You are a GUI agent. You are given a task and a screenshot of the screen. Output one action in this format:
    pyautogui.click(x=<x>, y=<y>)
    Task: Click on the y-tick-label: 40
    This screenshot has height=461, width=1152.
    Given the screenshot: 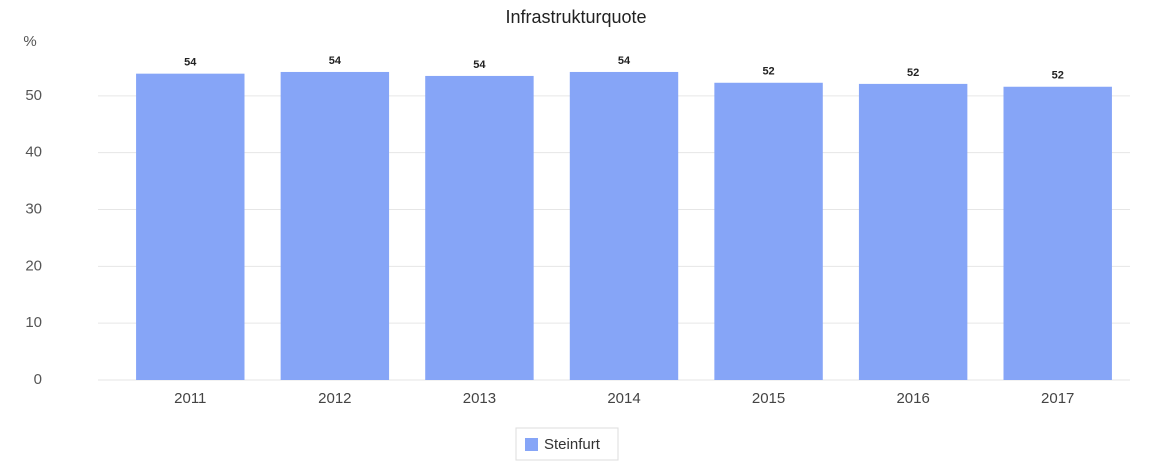 What is the action you would take?
    pyautogui.click(x=33, y=152)
    